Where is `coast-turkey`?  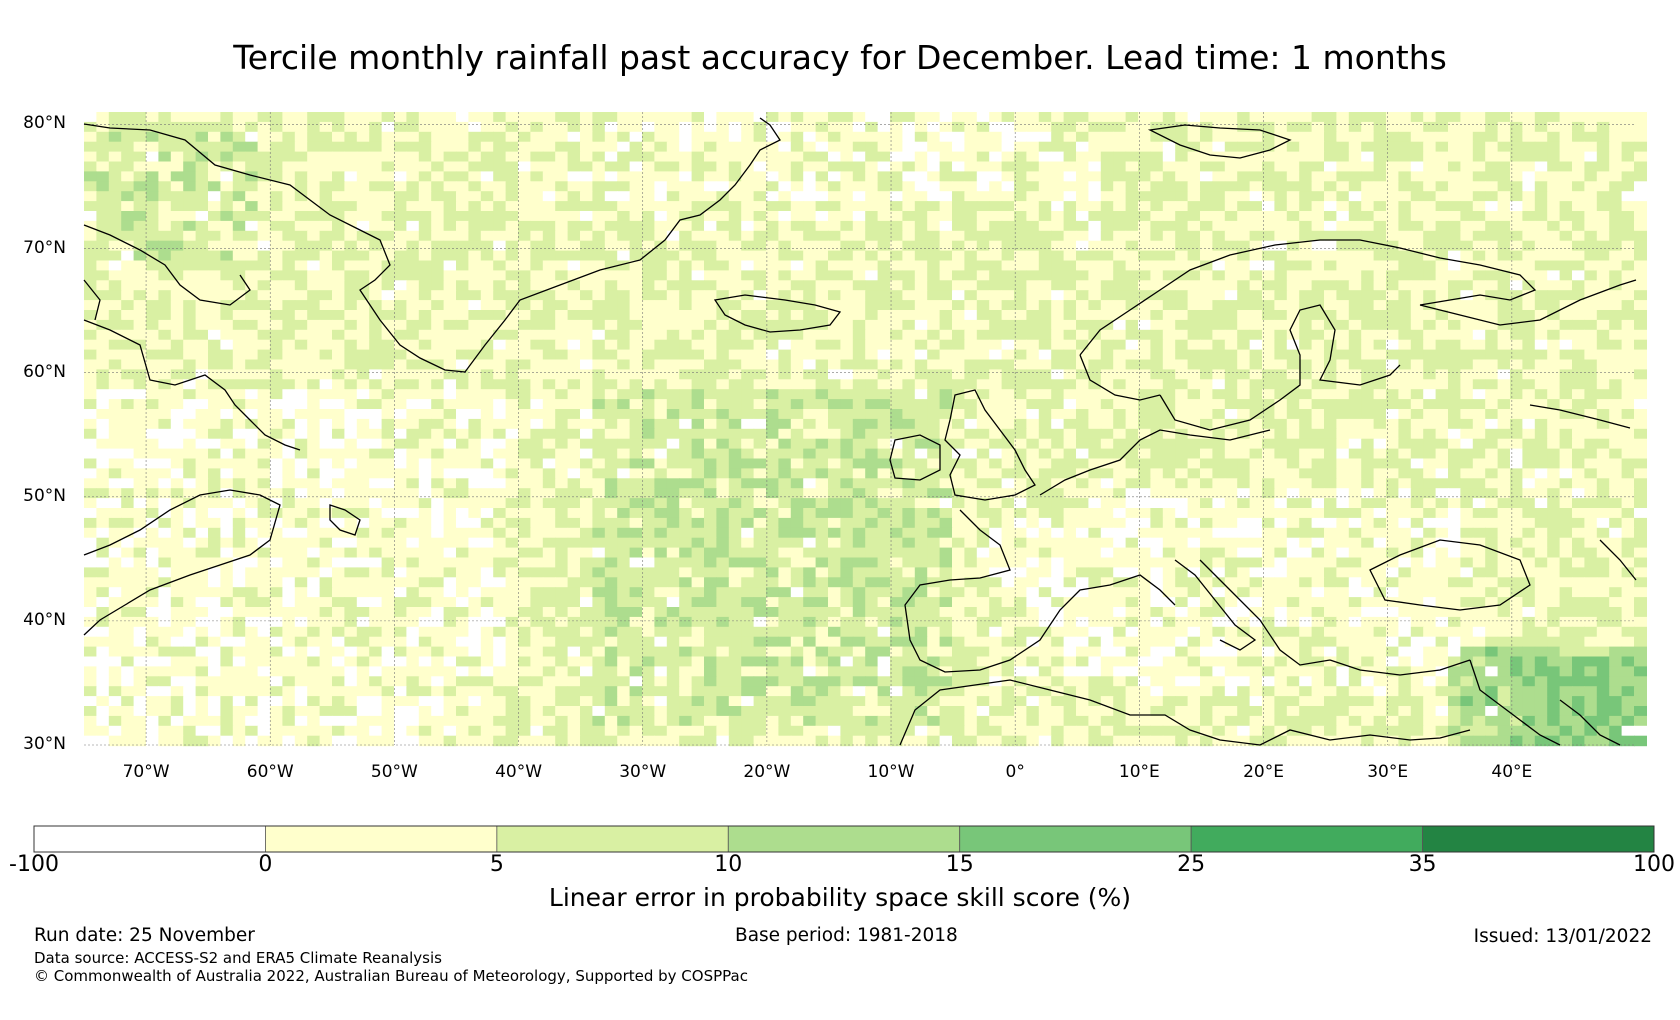
coast-turkey is located at coordinates (1400, 667).